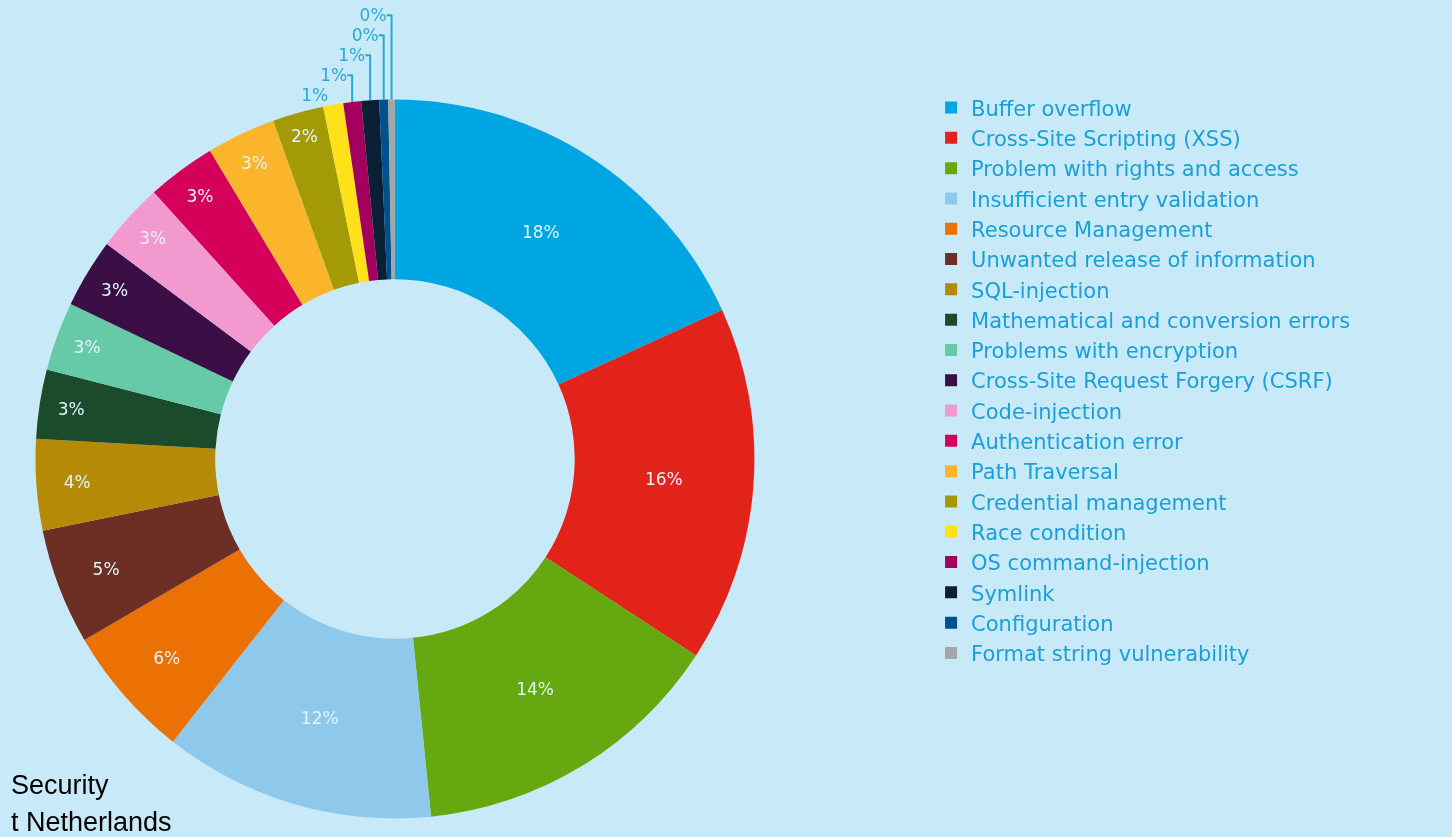 The height and width of the screenshot is (837, 1452). I want to click on legend-label: Race condition, so click(1049, 532).